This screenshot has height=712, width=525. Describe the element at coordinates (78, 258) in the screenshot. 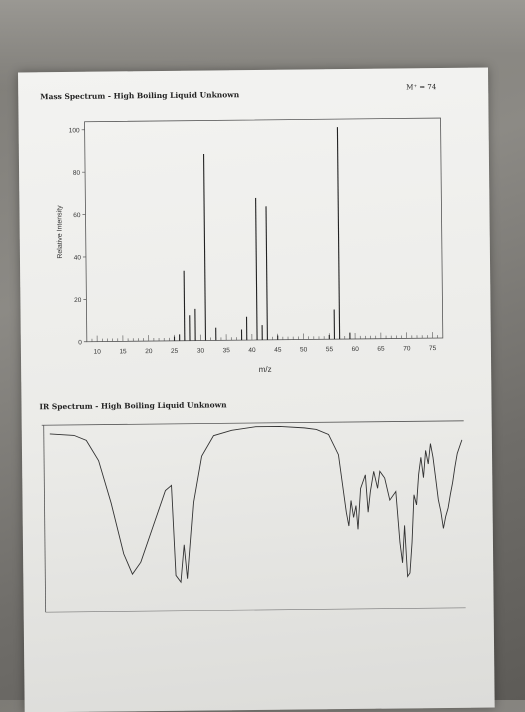

I see `ms-y-tick-label: 40` at that location.